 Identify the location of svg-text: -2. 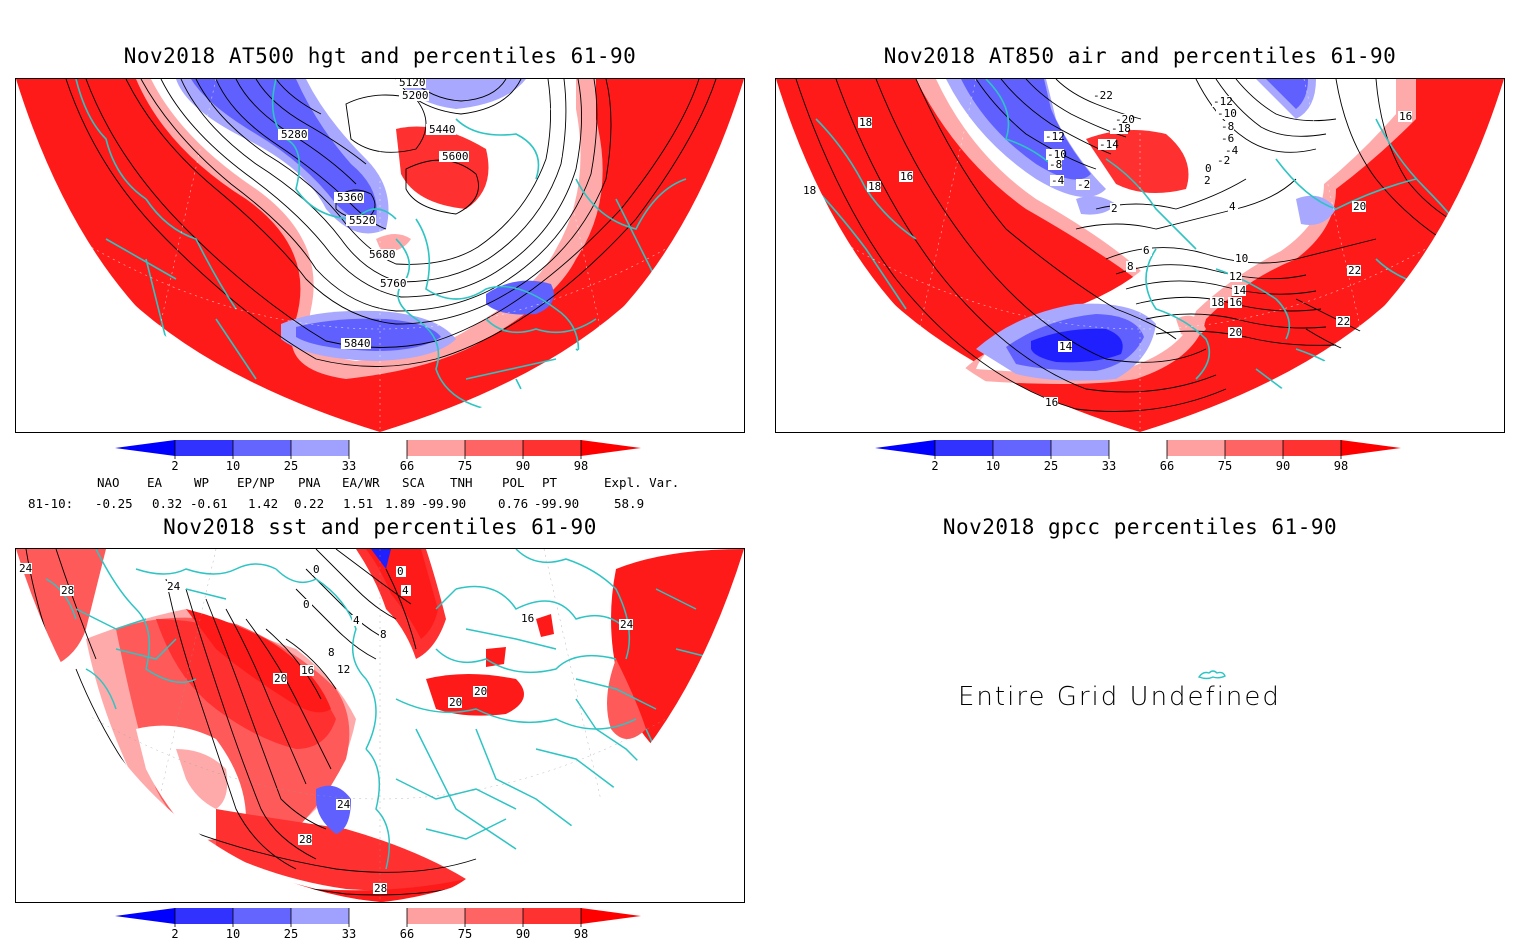
(1083, 184).